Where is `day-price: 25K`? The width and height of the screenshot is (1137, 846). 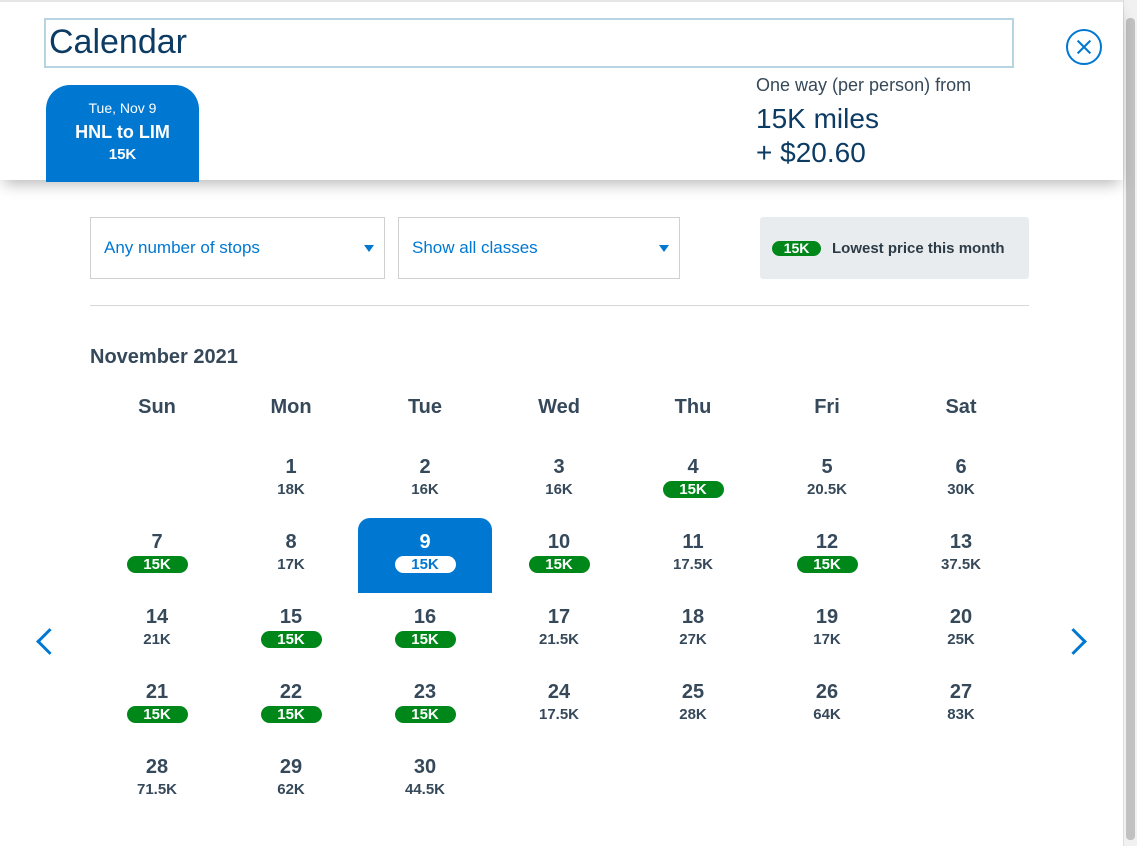 day-price: 25K is located at coordinates (961, 639).